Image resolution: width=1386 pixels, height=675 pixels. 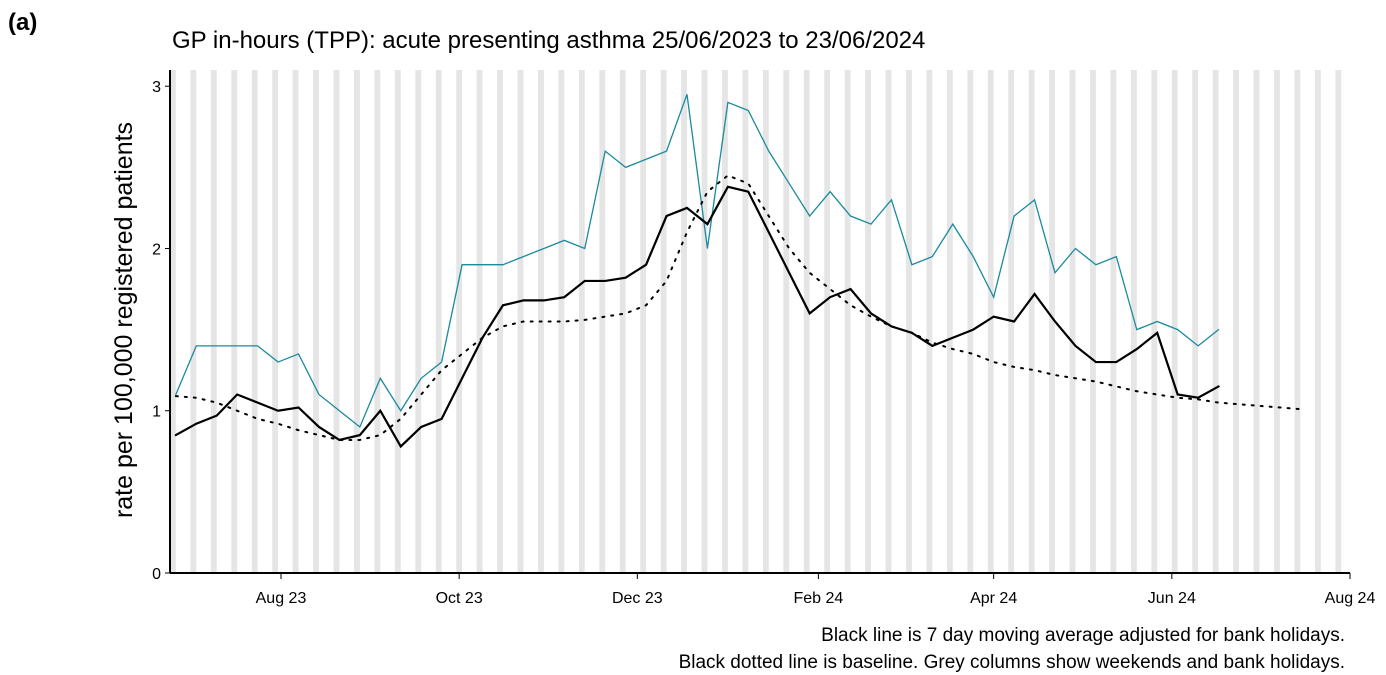 I want to click on x-tick-label: Aug 24, so click(x=1350, y=598).